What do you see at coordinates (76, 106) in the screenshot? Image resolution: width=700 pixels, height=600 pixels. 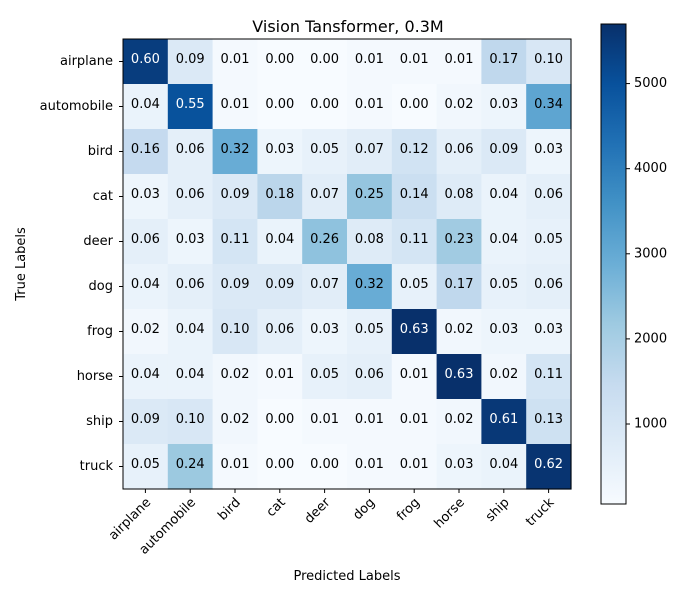 I see `y-tick-label-automobile: automobile` at bounding box center [76, 106].